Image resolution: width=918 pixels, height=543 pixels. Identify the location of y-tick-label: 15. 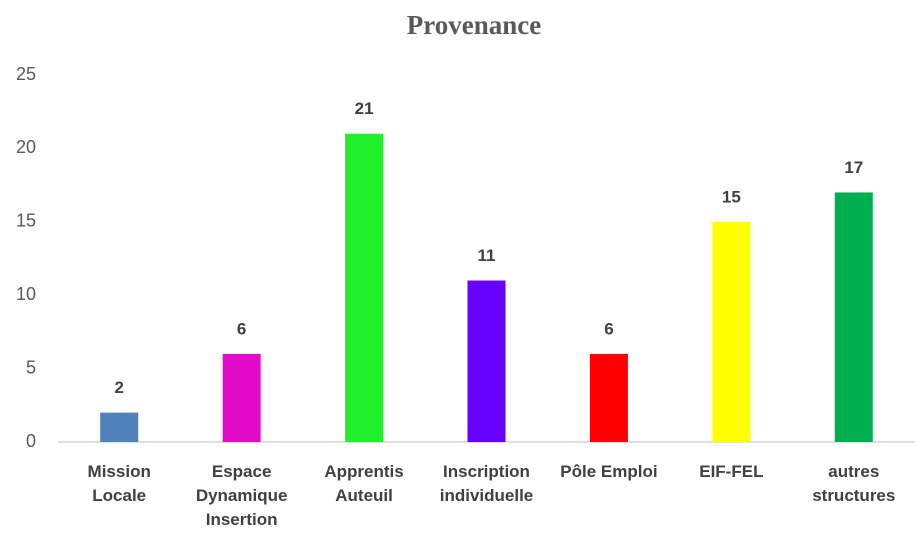
(26, 221).